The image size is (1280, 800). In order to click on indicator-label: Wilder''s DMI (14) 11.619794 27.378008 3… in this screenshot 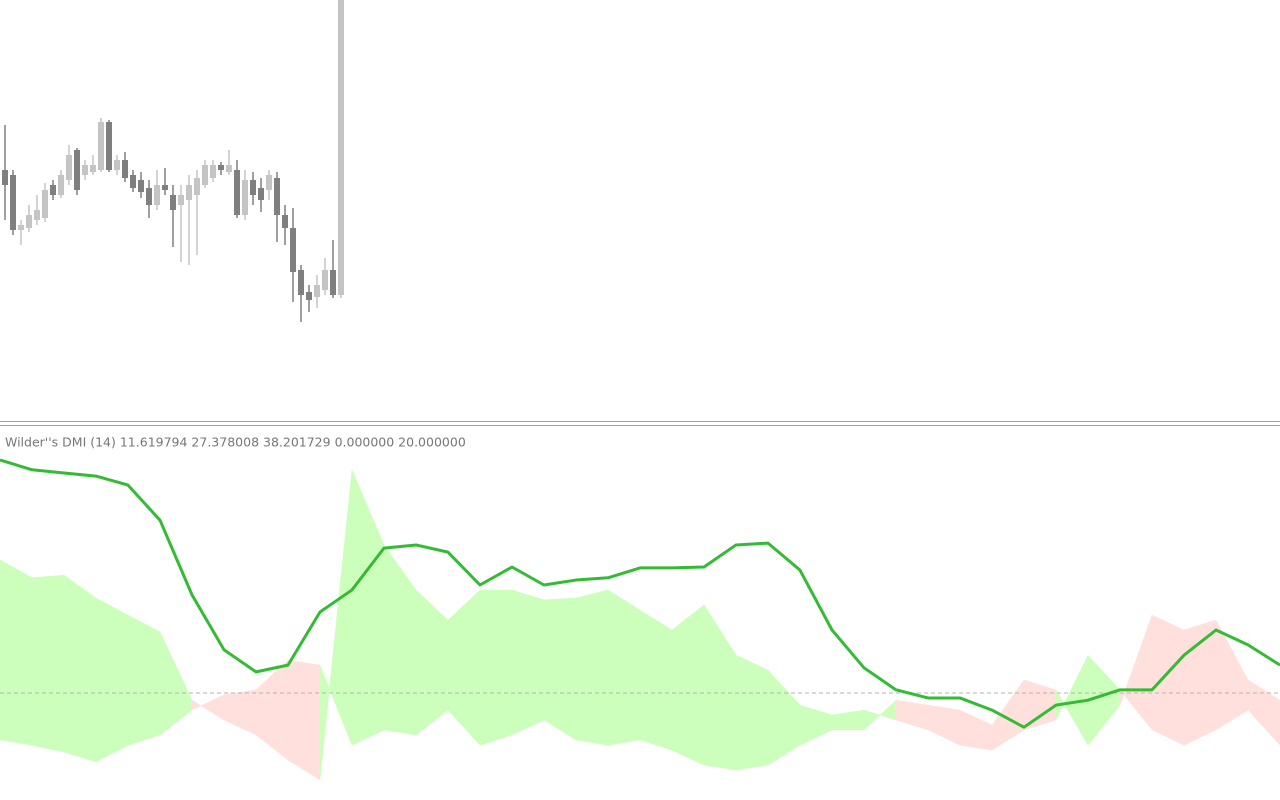, I will do `click(235, 442)`.